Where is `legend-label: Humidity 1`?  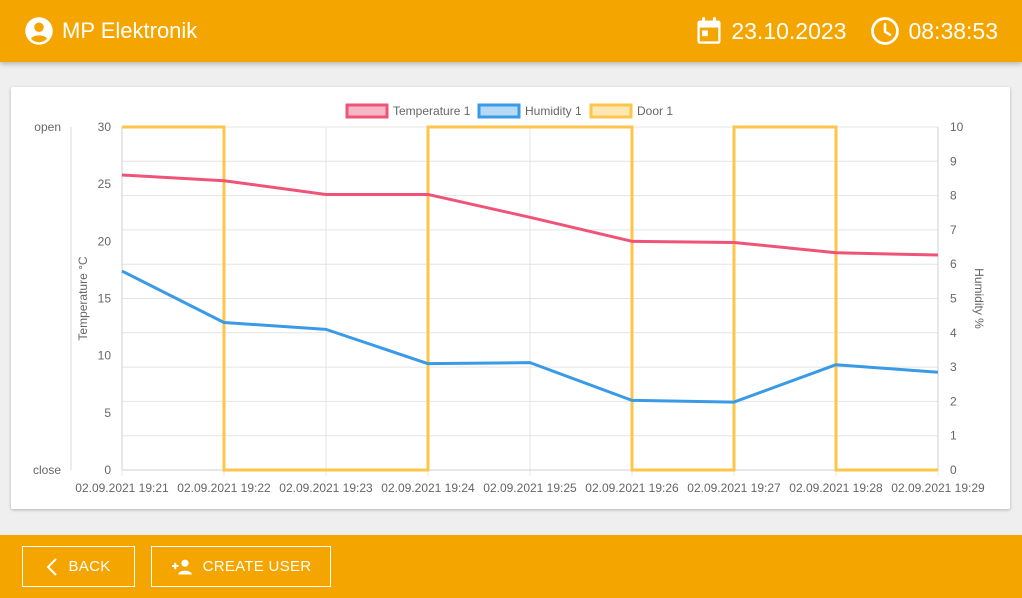 legend-label: Humidity 1 is located at coordinates (553, 111).